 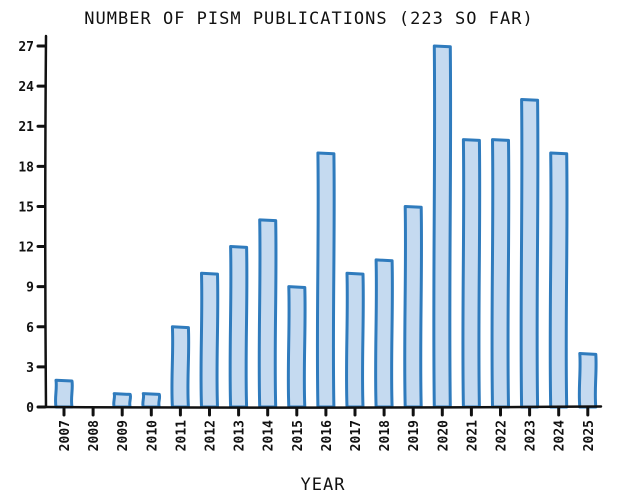 What do you see at coordinates (30, 368) in the screenshot?
I see `y-tick-label-3: 3` at bounding box center [30, 368].